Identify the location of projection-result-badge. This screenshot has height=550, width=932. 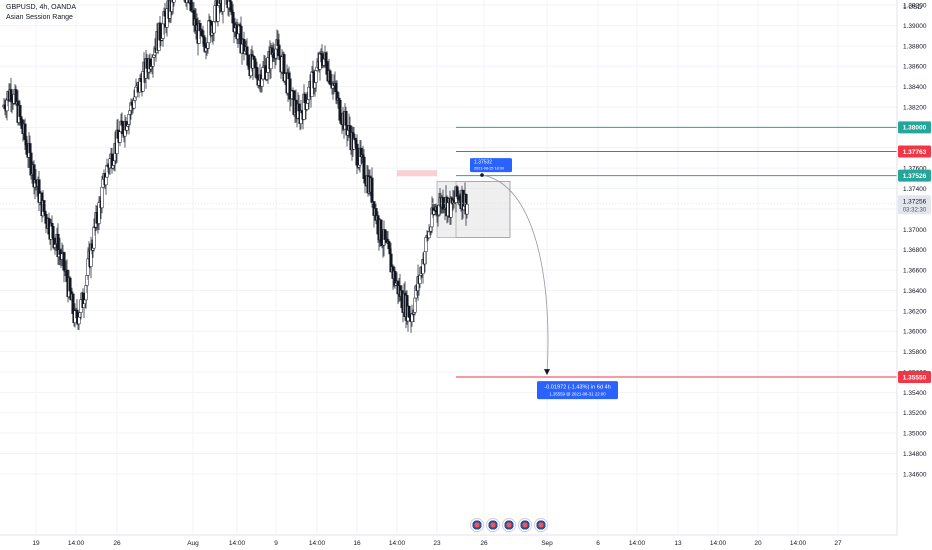
(577, 390).